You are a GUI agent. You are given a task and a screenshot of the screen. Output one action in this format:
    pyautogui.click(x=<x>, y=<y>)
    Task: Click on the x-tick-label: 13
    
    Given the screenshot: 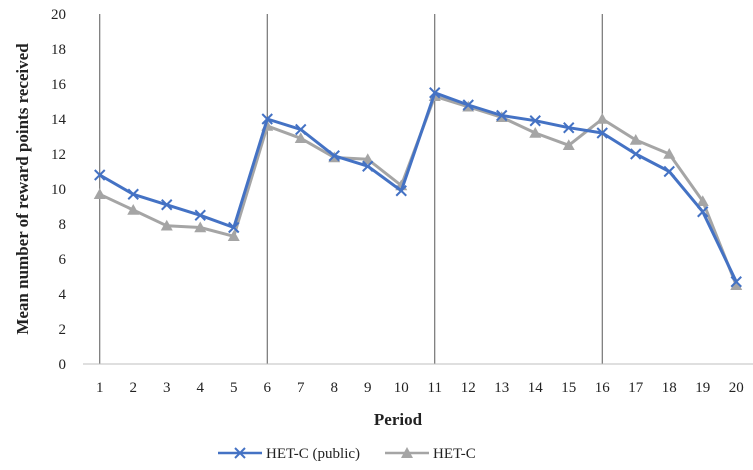 What is the action you would take?
    pyautogui.click(x=501, y=388)
    